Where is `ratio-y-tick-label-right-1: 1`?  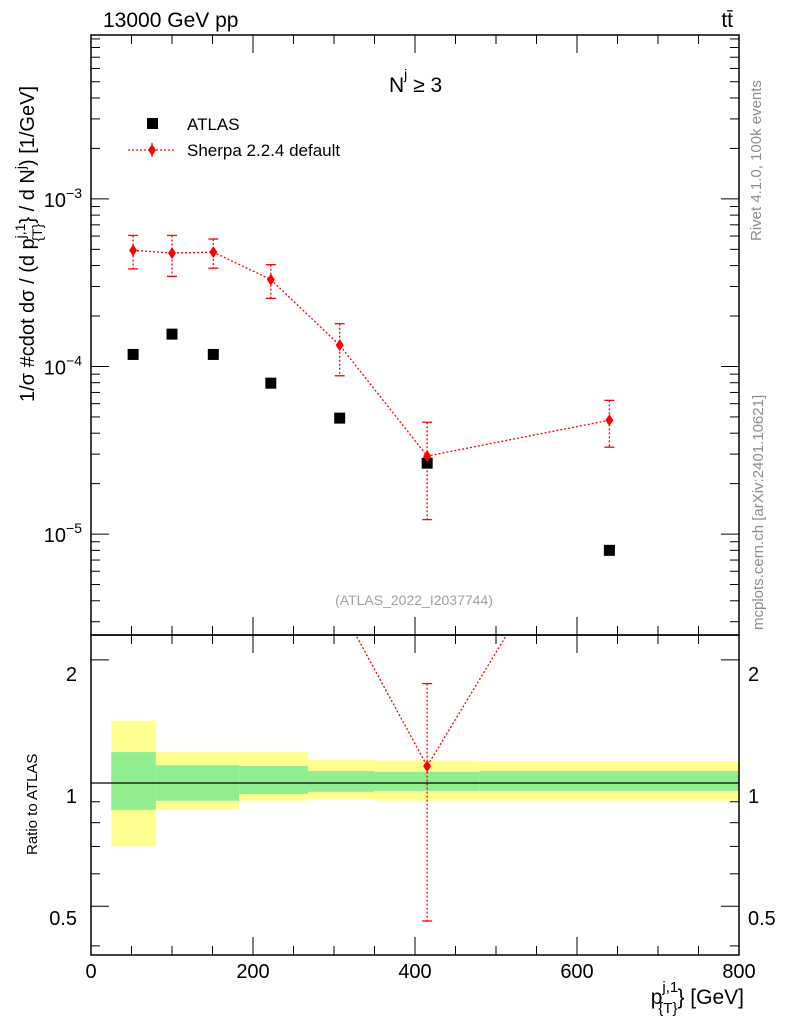 ratio-y-tick-label-right-1: 1 is located at coordinates (753, 797).